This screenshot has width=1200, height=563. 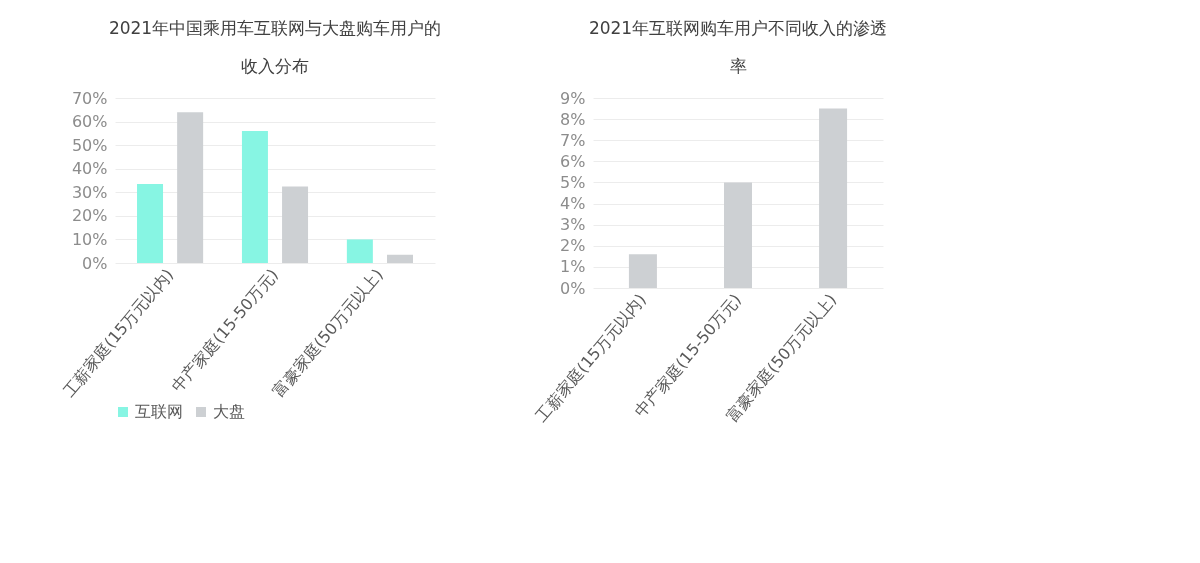 I want to click on y-tick-label: 5%, so click(x=573, y=182).